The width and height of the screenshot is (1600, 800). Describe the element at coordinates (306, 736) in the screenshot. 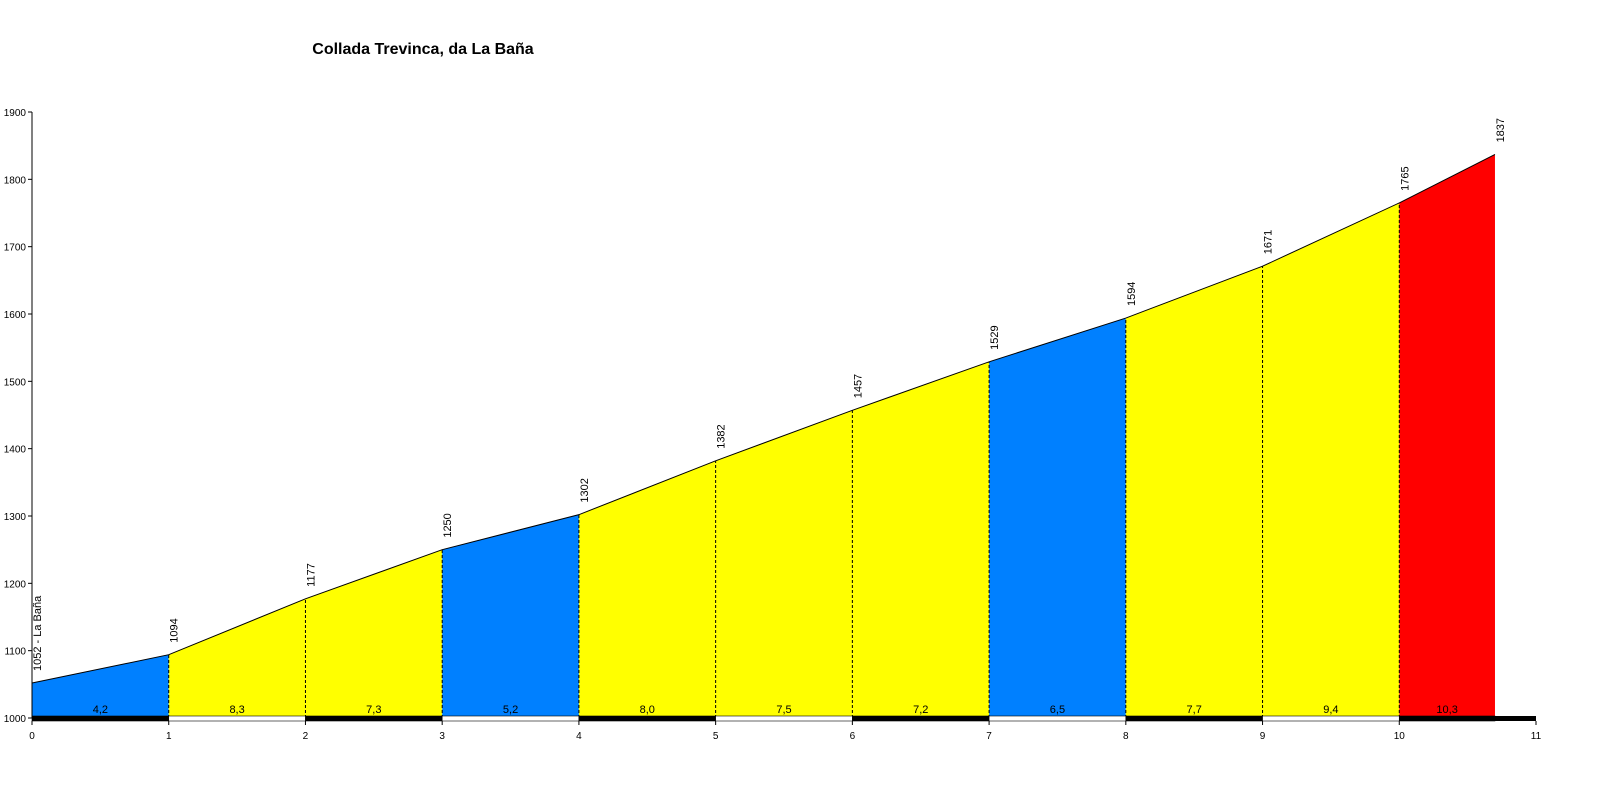

I see `x-tick-label: 2` at that location.